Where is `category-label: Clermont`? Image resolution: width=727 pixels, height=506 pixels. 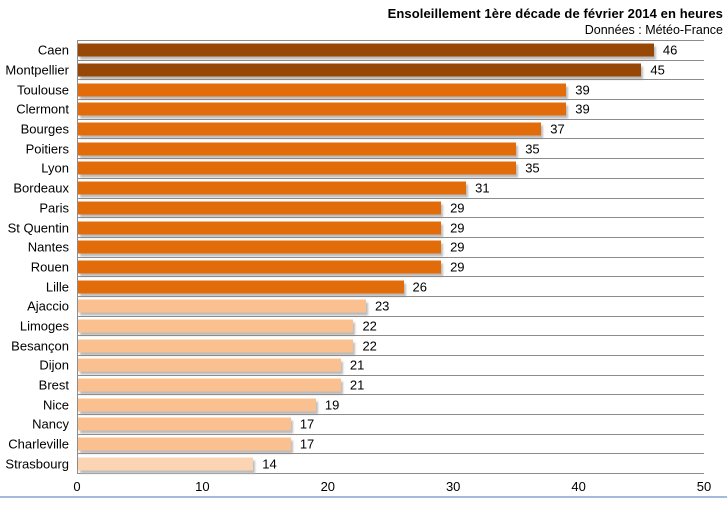 category-label: Clermont is located at coordinates (42, 109).